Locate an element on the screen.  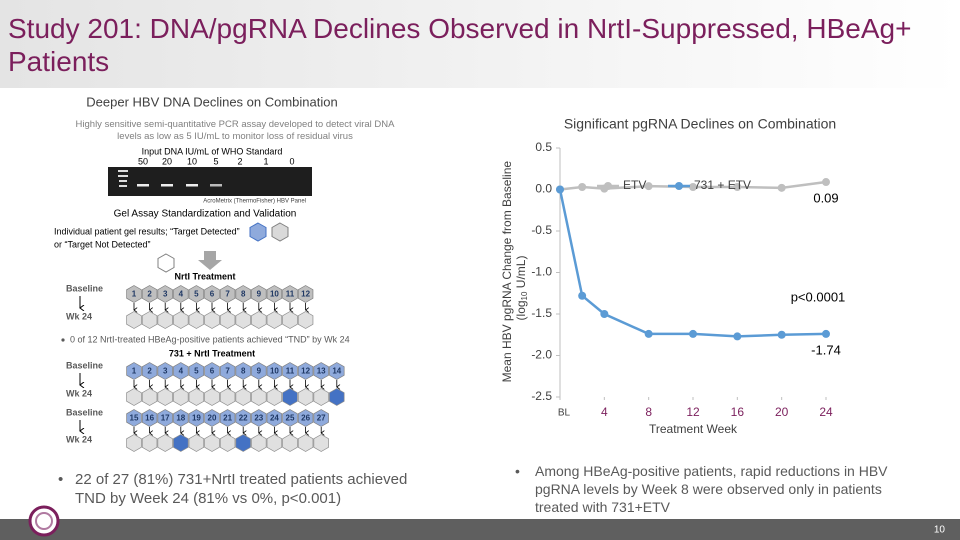
annotation: 0.09 is located at coordinates (825, 197).